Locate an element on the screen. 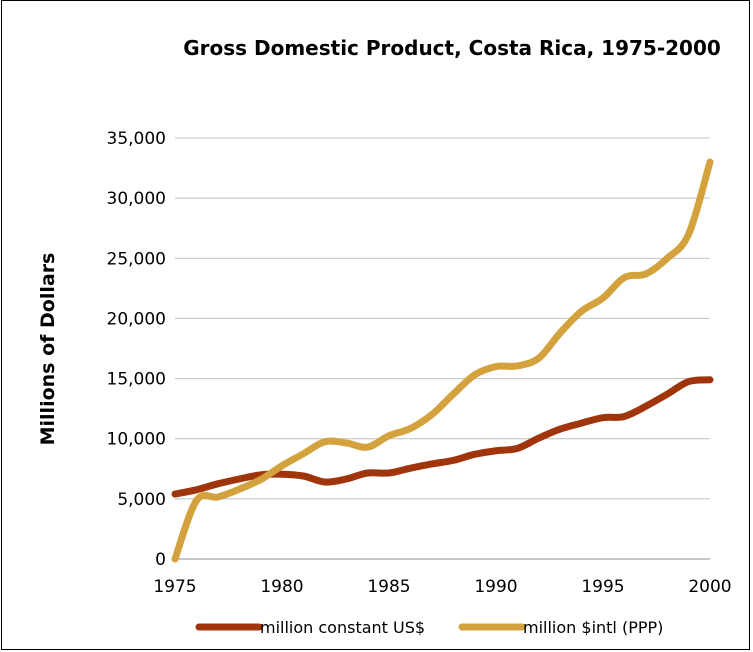 This screenshot has height=652, width=753. x-tick-label: 1990 is located at coordinates (495, 587).